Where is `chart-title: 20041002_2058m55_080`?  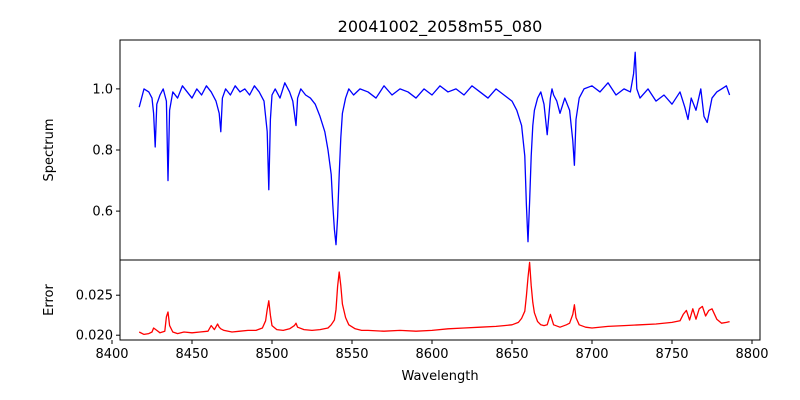
chart-title: 20041002_2058m55_080 is located at coordinates (440, 27).